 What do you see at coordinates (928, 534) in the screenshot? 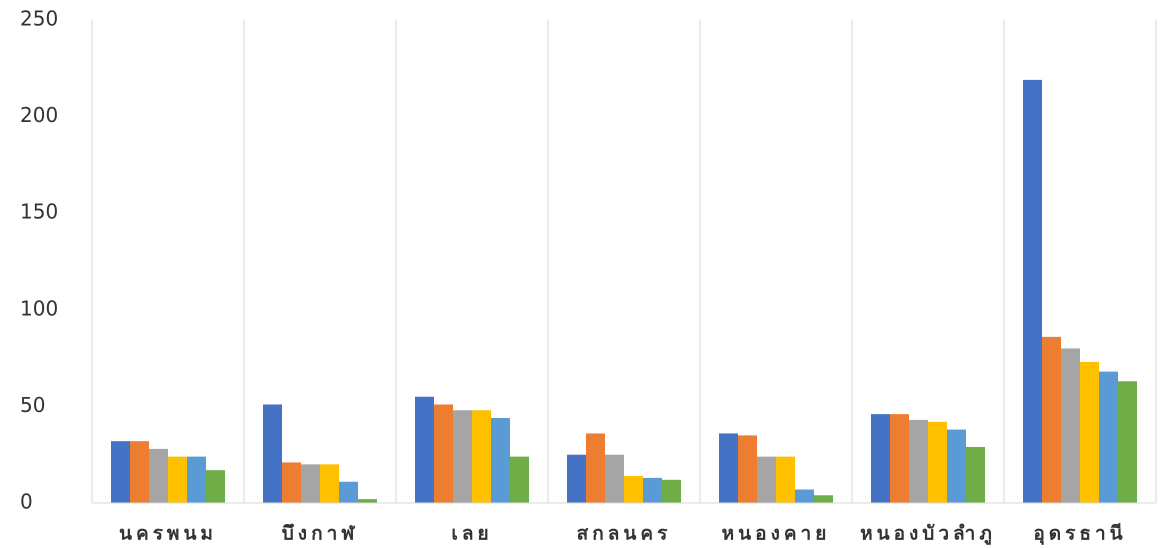
I see `x-tick-label: หนองบัวลำภู` at bounding box center [928, 534].